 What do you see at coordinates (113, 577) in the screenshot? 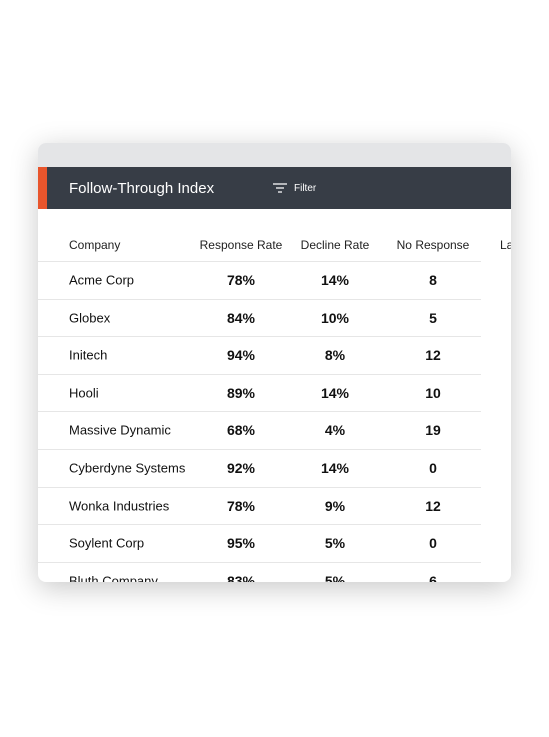
I see `company-name: Bluth Company` at bounding box center [113, 577].